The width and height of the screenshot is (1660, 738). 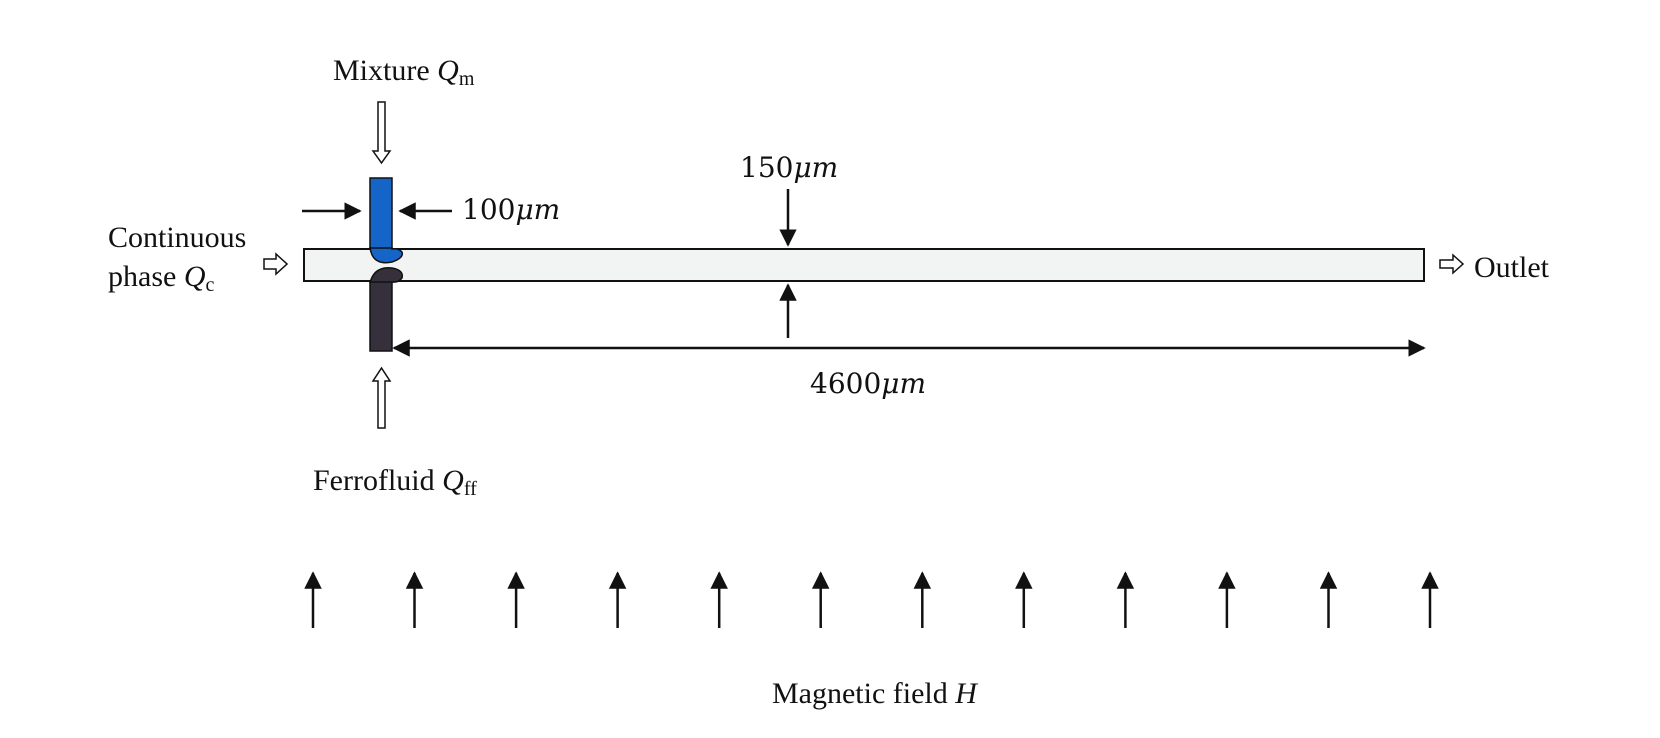 I want to click on channel-length-label: 4600μm, so click(x=868, y=383).